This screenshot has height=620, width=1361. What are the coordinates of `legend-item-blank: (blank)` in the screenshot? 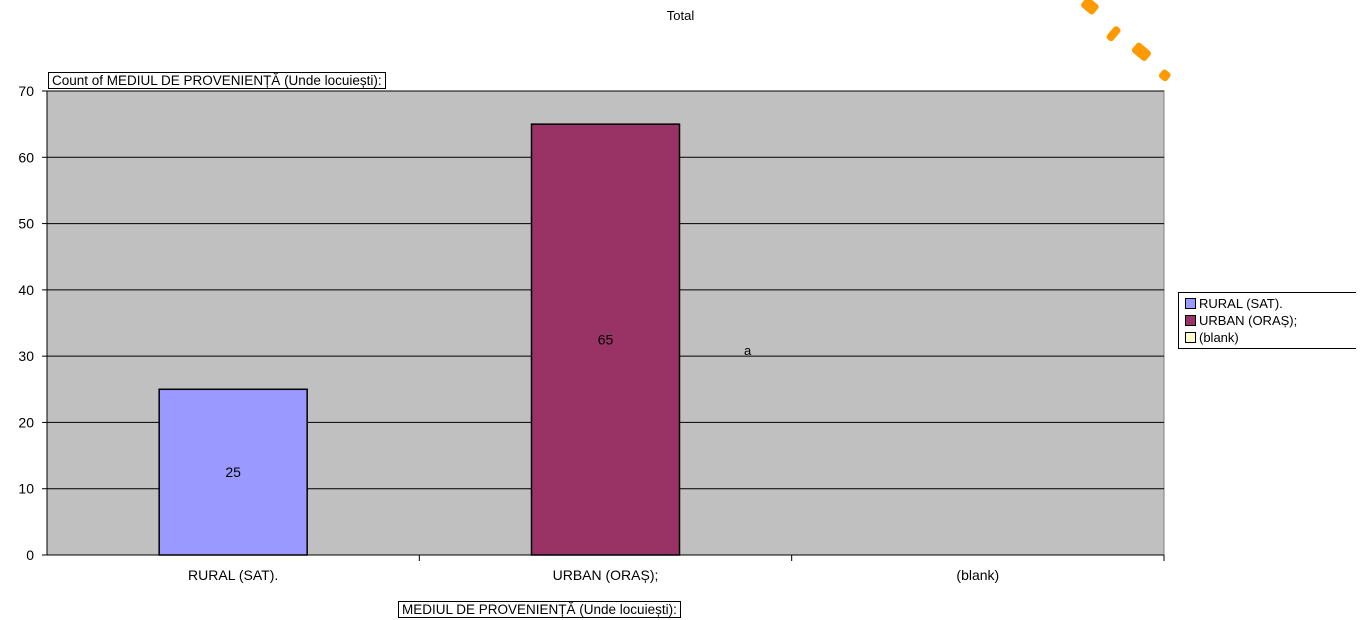 It's located at (1270, 337).